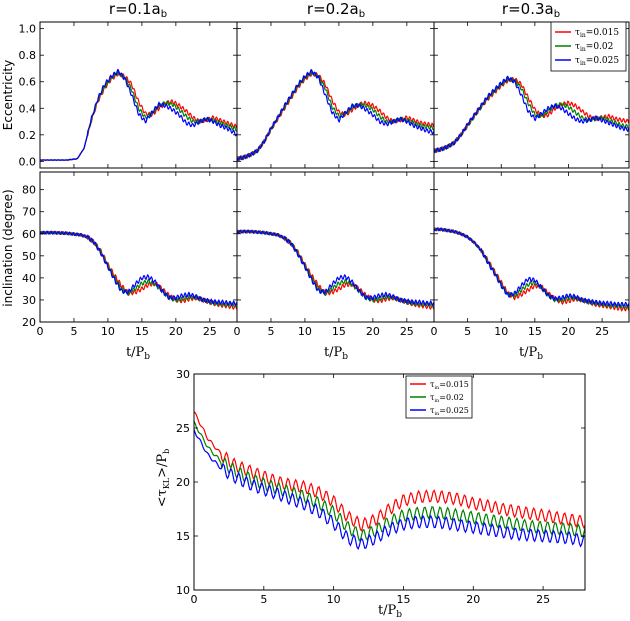 Image resolution: width=630 pixels, height=621 pixels. I want to click on eccentricity-panel-r03, so click(531, 95).